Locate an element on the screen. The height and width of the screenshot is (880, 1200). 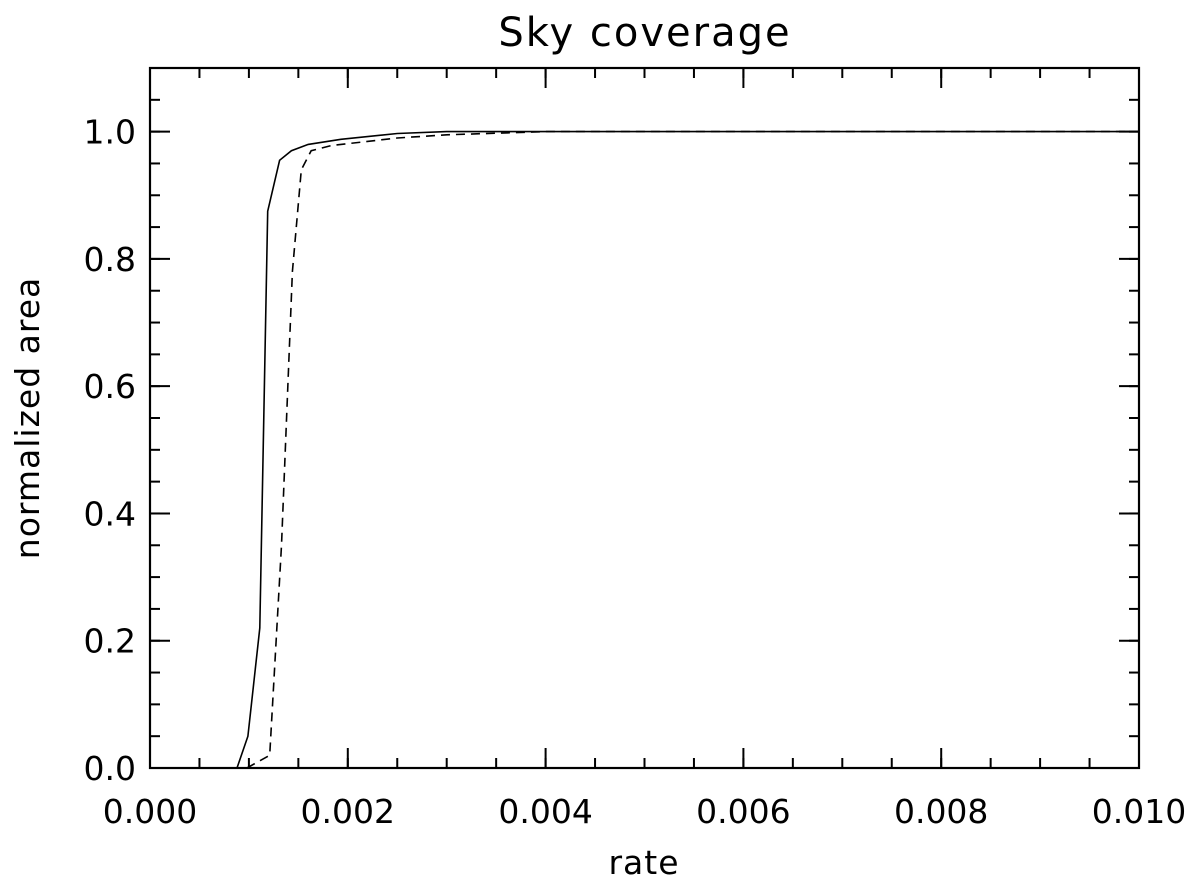
chart-title: Sky coverage is located at coordinates (644, 33).